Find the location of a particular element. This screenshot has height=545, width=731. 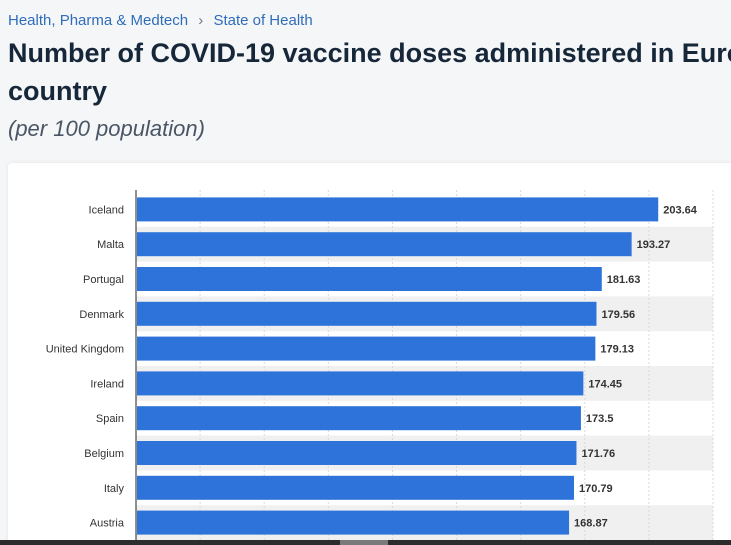

scrollbar-thumb is located at coordinates (364, 542).